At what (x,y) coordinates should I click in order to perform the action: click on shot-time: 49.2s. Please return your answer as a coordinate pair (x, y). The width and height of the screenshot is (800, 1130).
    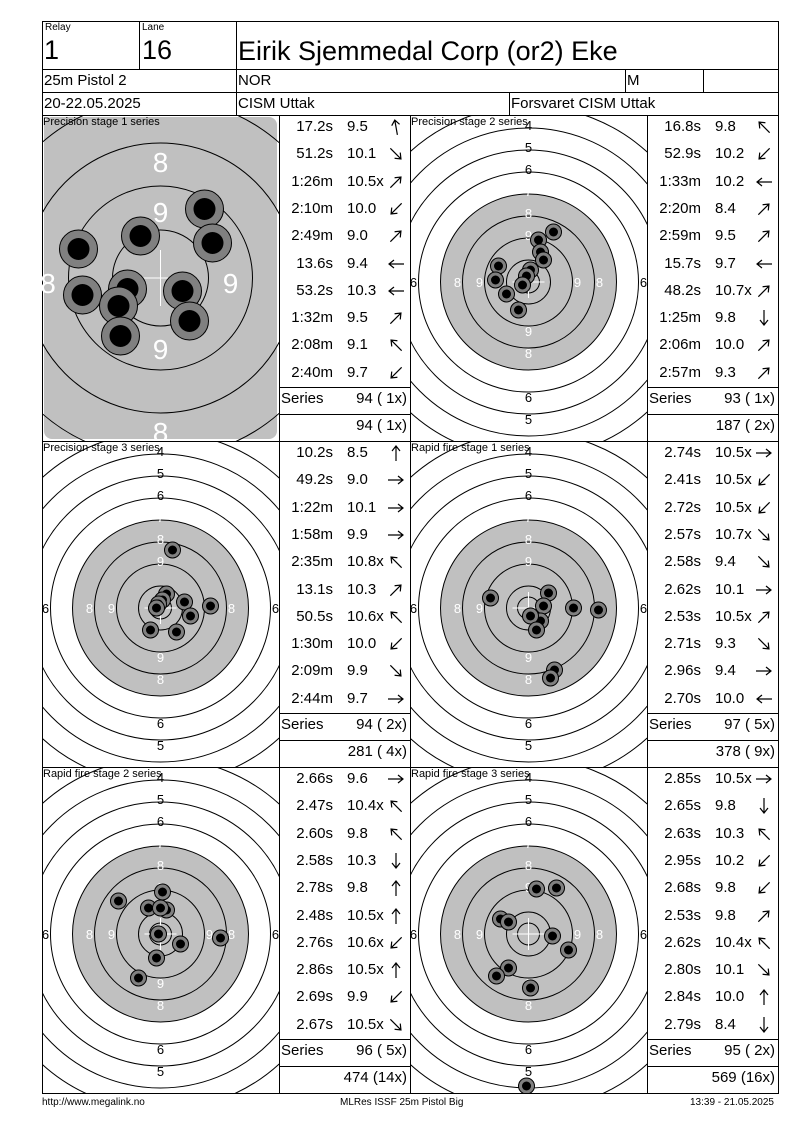
    Looking at the image, I should click on (314, 480).